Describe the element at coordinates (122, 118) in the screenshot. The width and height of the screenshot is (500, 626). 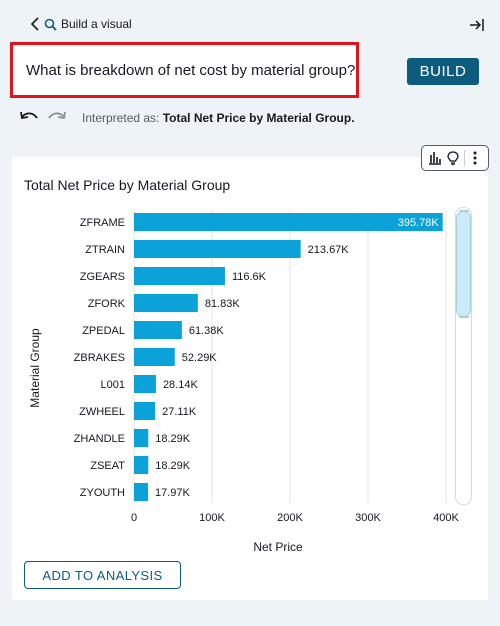
I see `interpretation-prefix: Interpreted as:` at that location.